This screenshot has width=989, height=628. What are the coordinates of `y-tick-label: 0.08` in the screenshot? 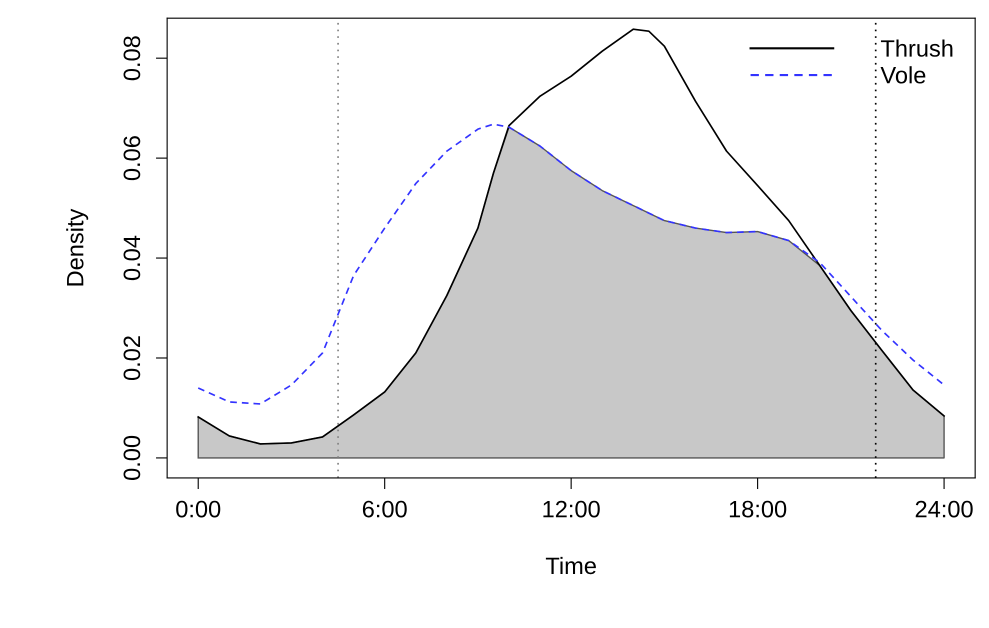 It's located at (132, 58).